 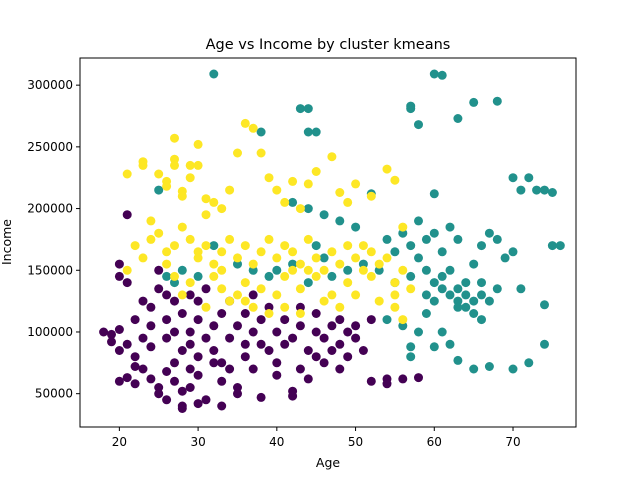 I want to click on x-tick-label: 30, so click(x=197, y=442).